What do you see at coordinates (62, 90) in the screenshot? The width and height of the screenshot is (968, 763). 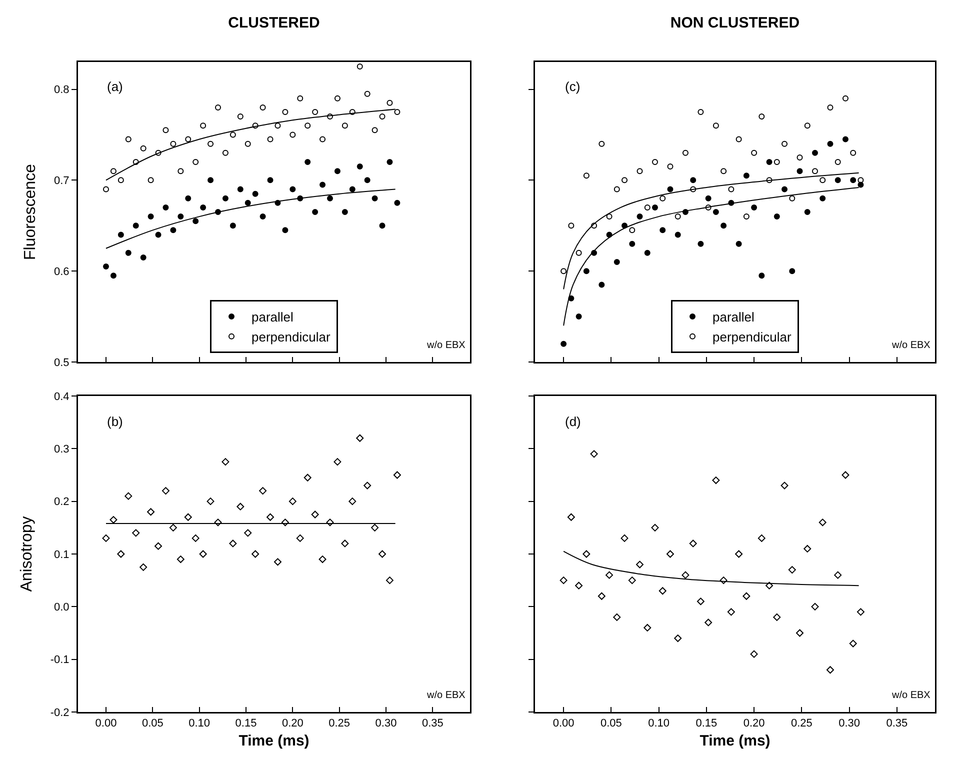 I see `y-tick-label: 0.8` at bounding box center [62, 90].